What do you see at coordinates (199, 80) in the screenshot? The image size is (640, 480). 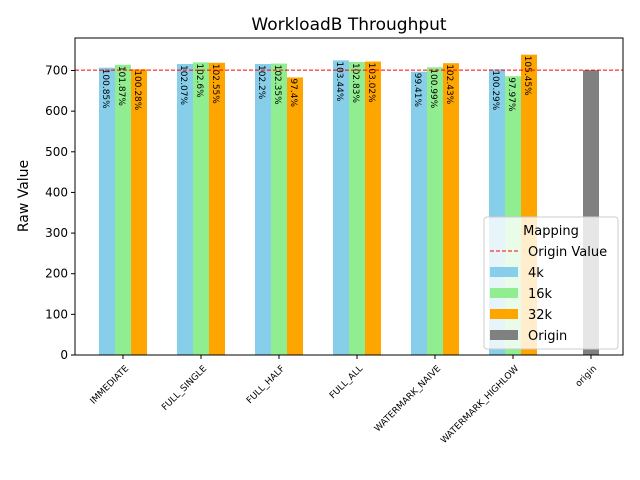 I see `data-label: 102.6%` at bounding box center [199, 80].